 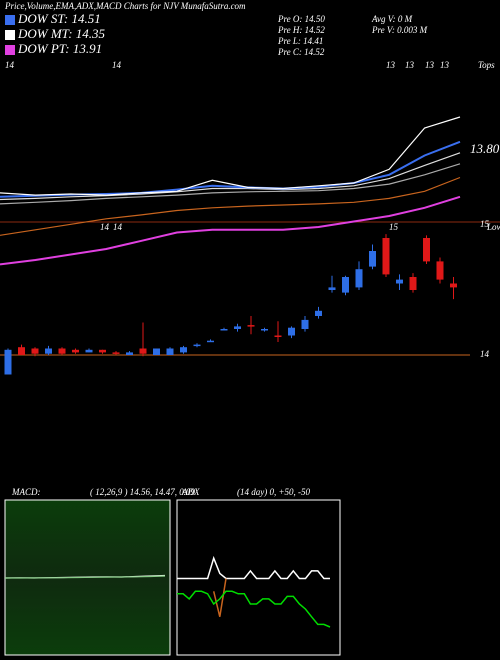 I want to click on y-tick-label: 15, so click(x=485, y=224).